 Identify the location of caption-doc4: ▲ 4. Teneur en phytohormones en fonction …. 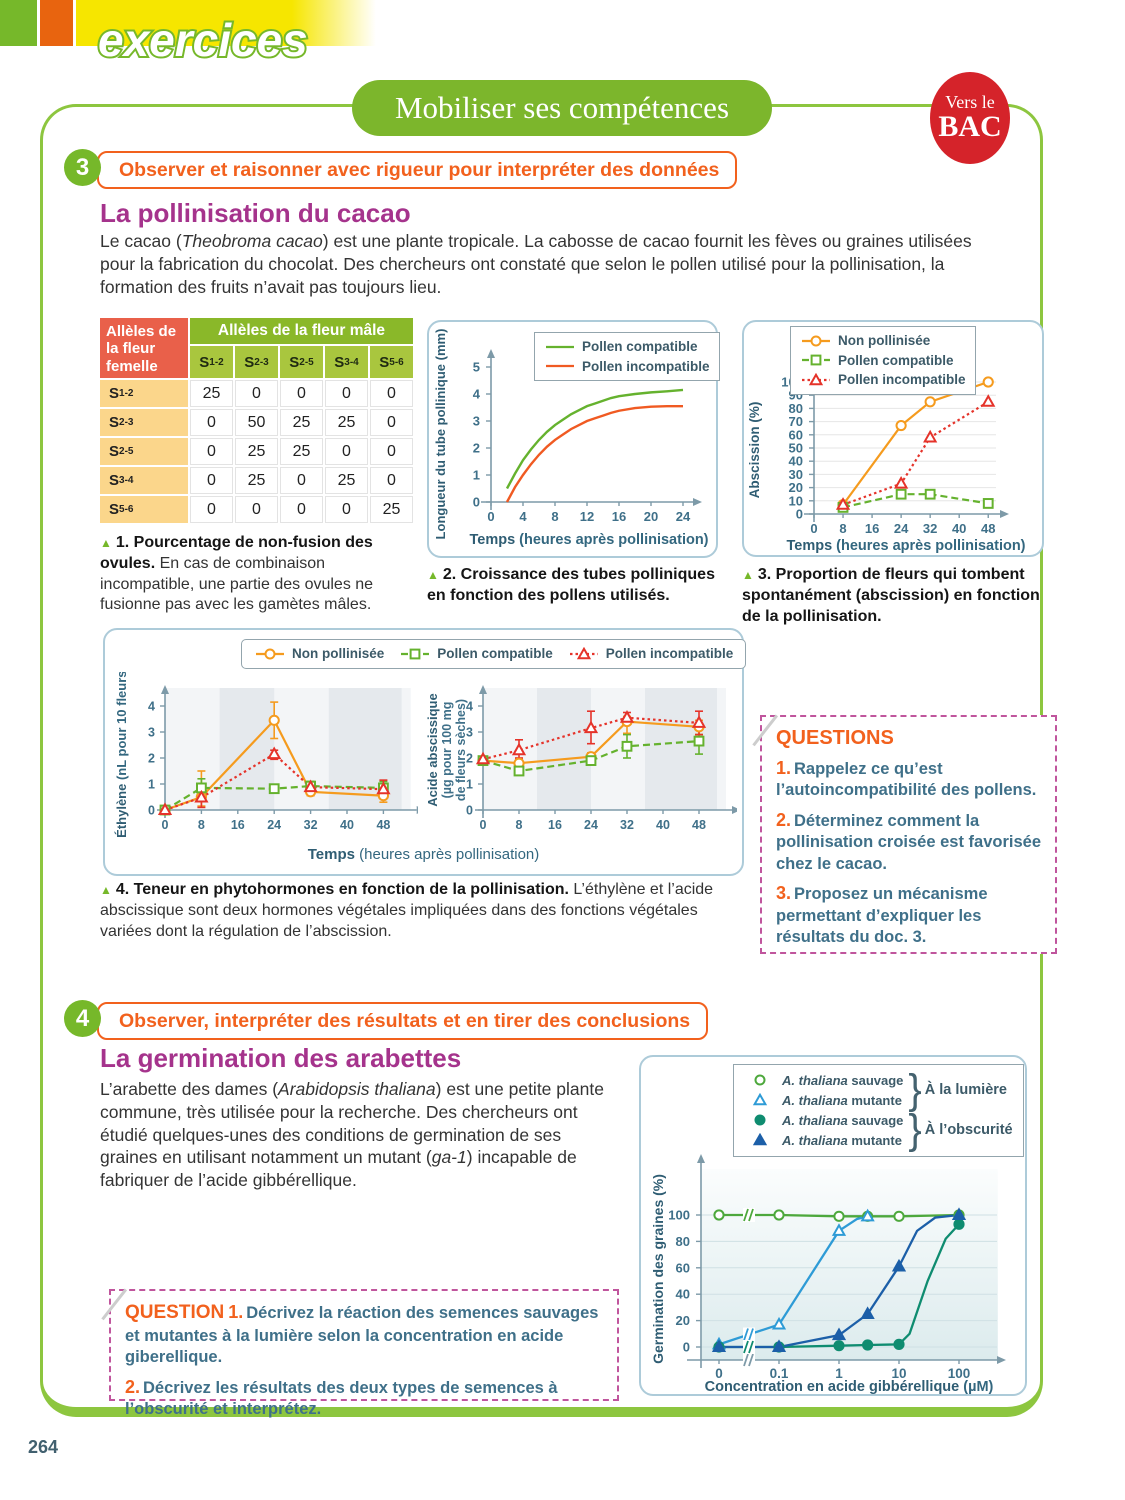
(421, 911).